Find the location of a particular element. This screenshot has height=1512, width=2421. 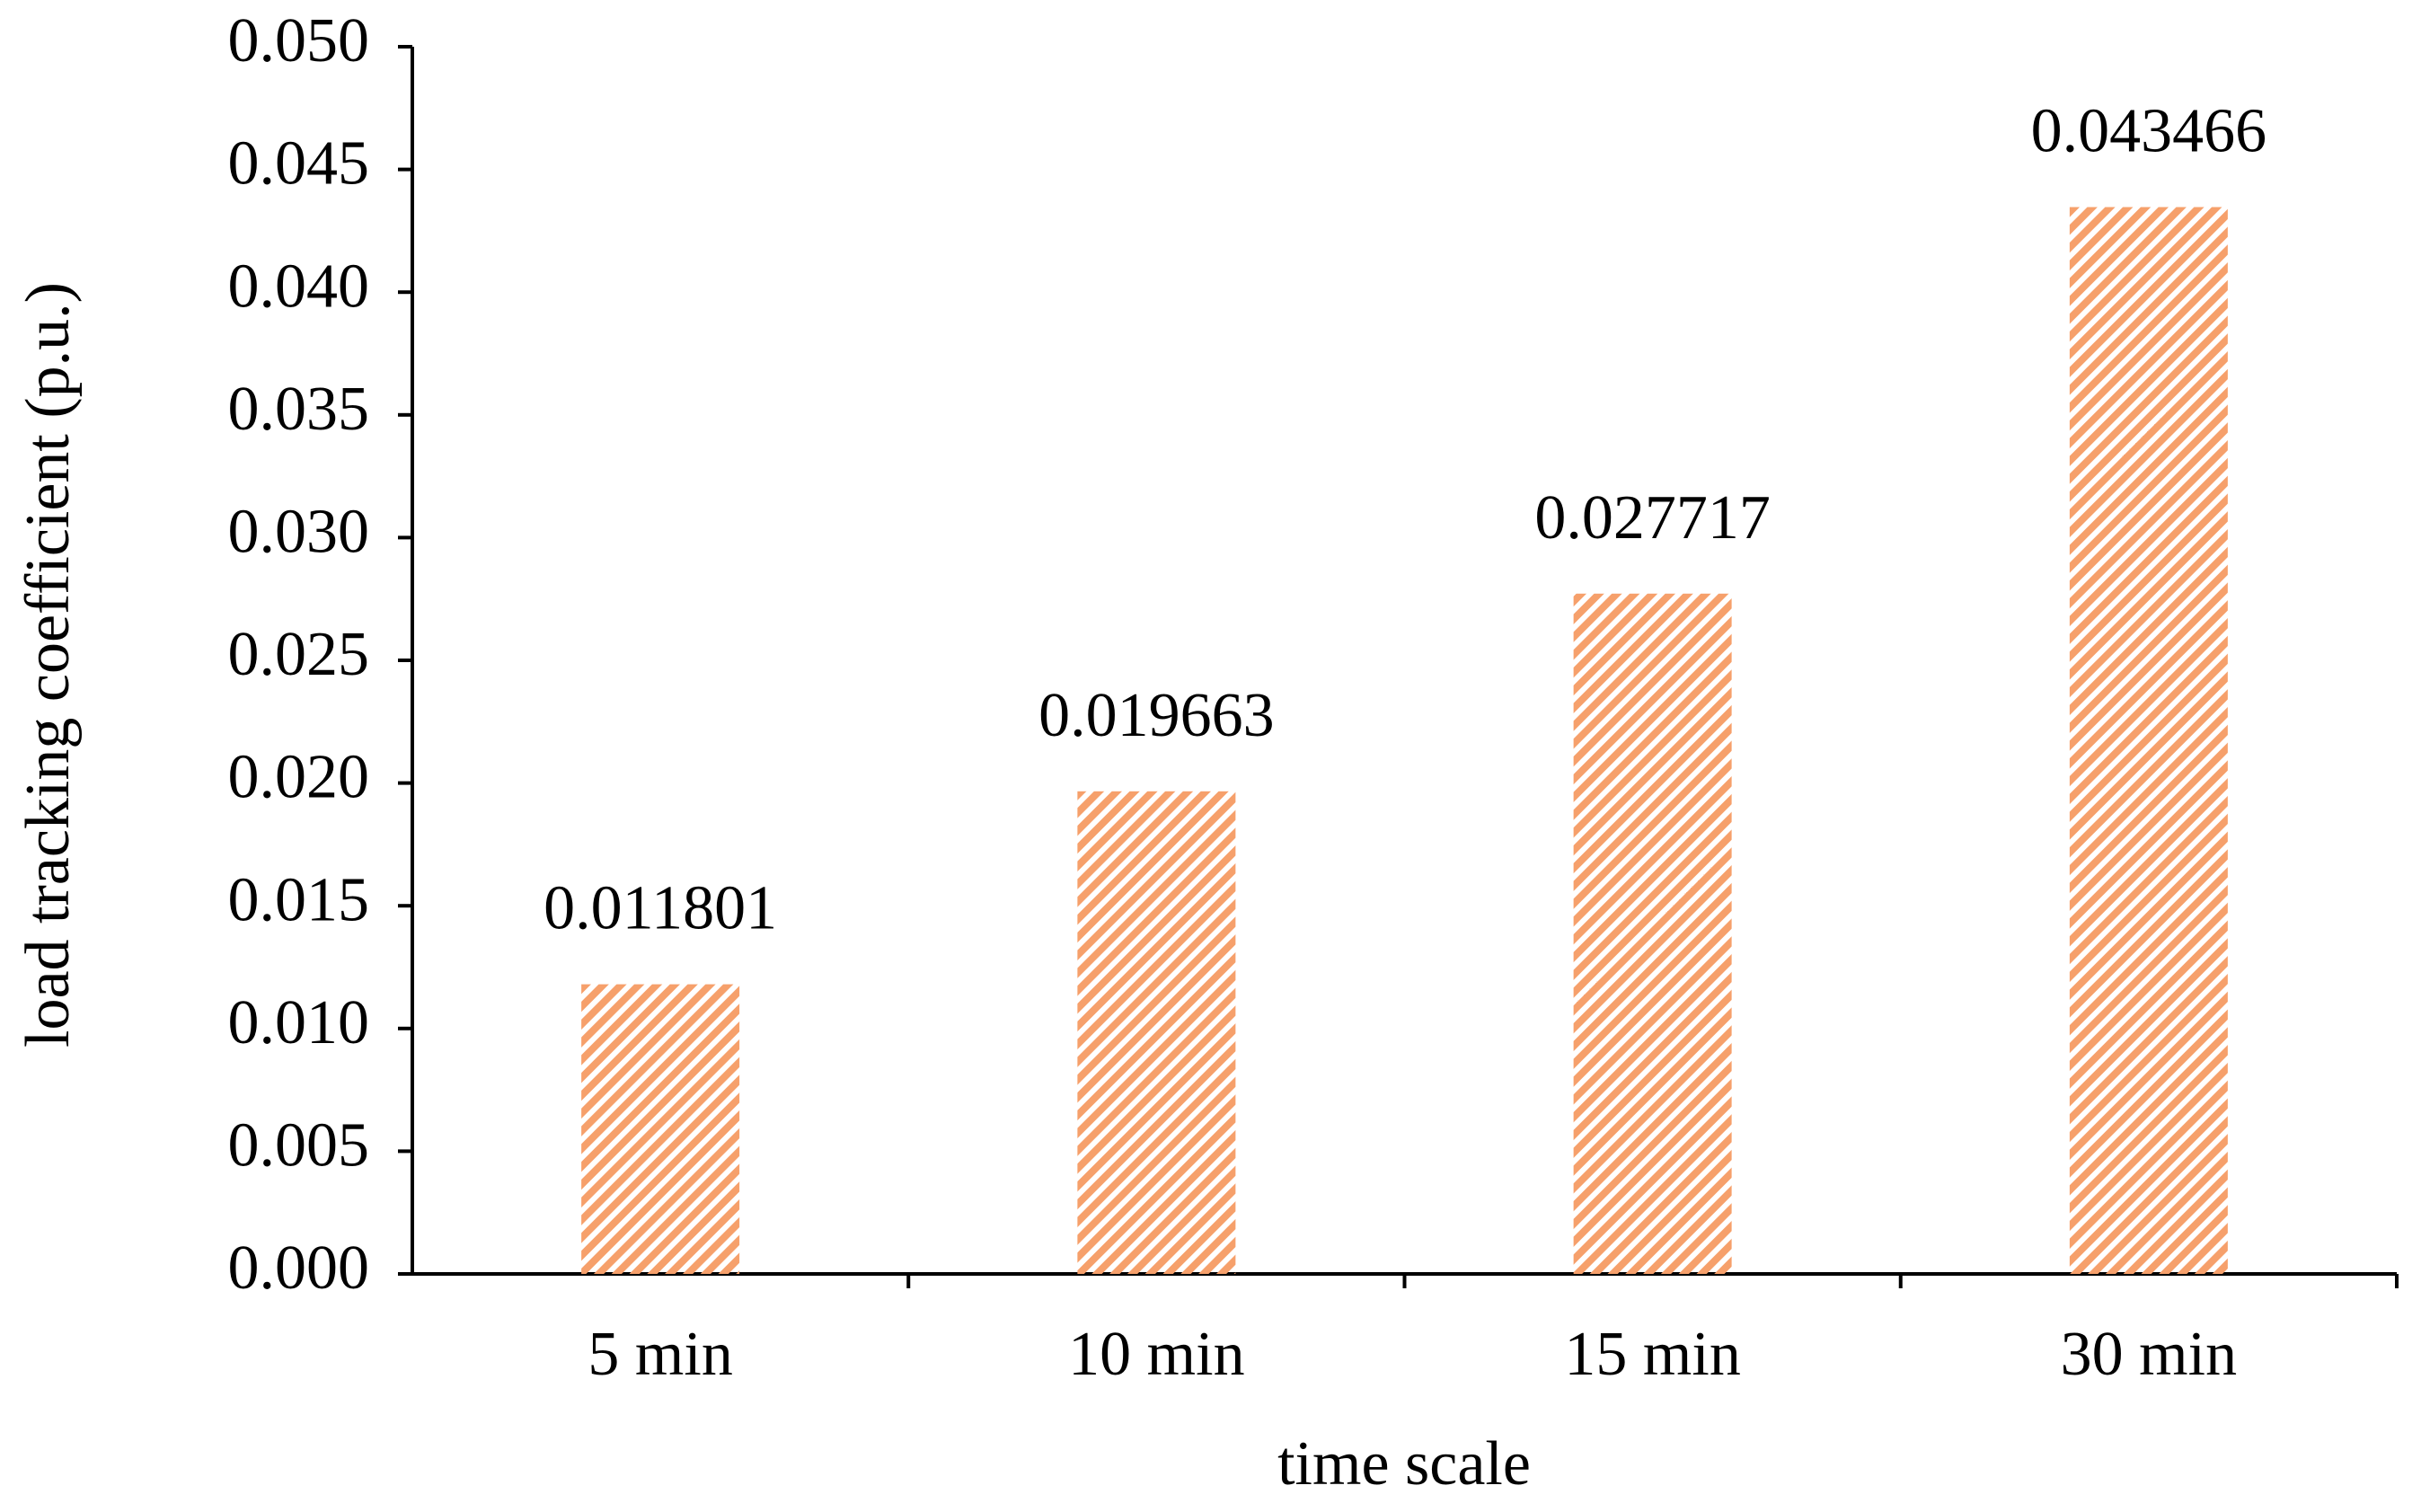

x-tick-label: 30 min is located at coordinates (2149, 1354).